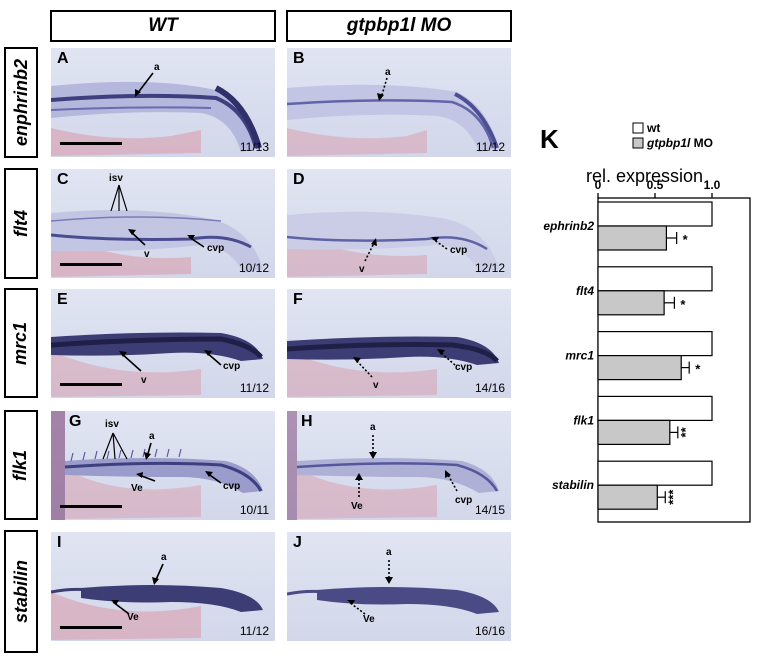 This screenshot has height=659, width=762. Describe the element at coordinates (21, 223) in the screenshot. I see `row-label-flt4: flt4` at that location.